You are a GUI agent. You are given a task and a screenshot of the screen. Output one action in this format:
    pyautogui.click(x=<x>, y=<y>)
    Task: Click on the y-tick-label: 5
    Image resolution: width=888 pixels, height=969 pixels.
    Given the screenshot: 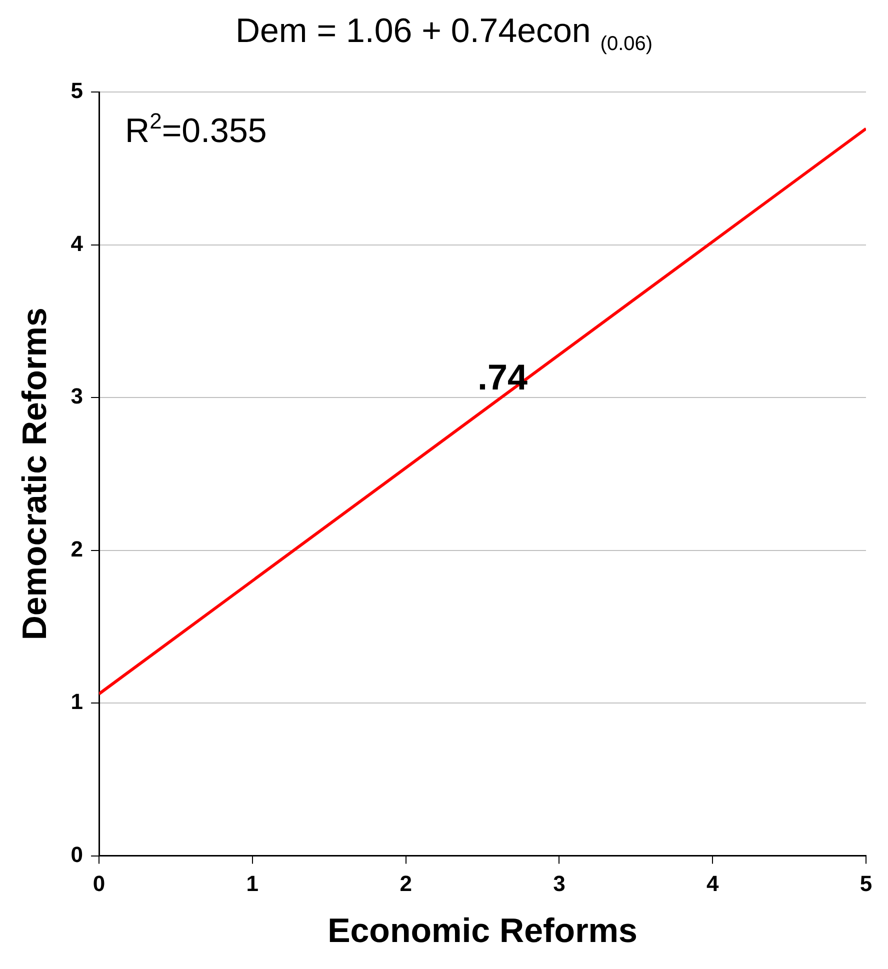 What is the action you would take?
    pyautogui.click(x=77, y=91)
    